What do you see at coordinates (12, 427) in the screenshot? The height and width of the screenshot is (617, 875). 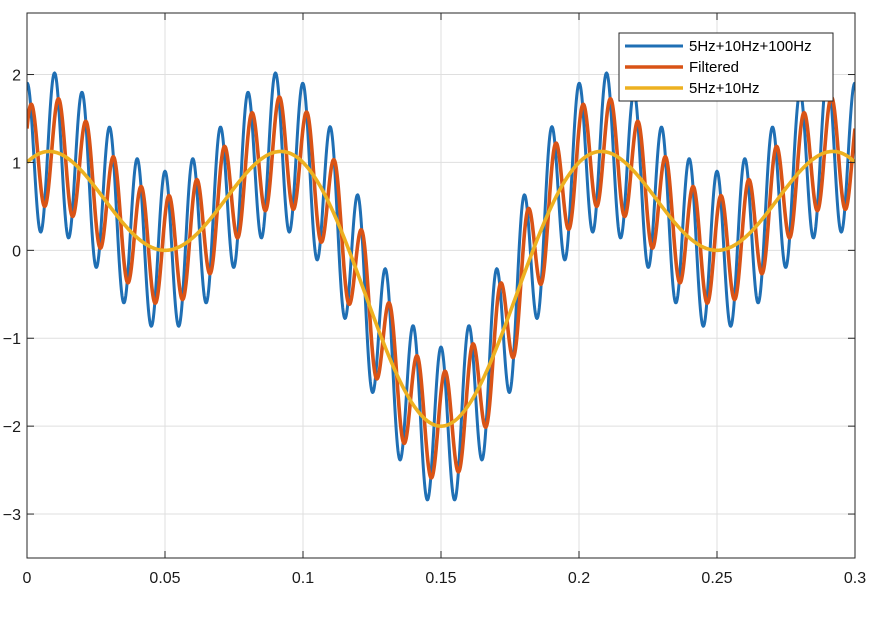 I see `y-tick-label: −2` at bounding box center [12, 427].